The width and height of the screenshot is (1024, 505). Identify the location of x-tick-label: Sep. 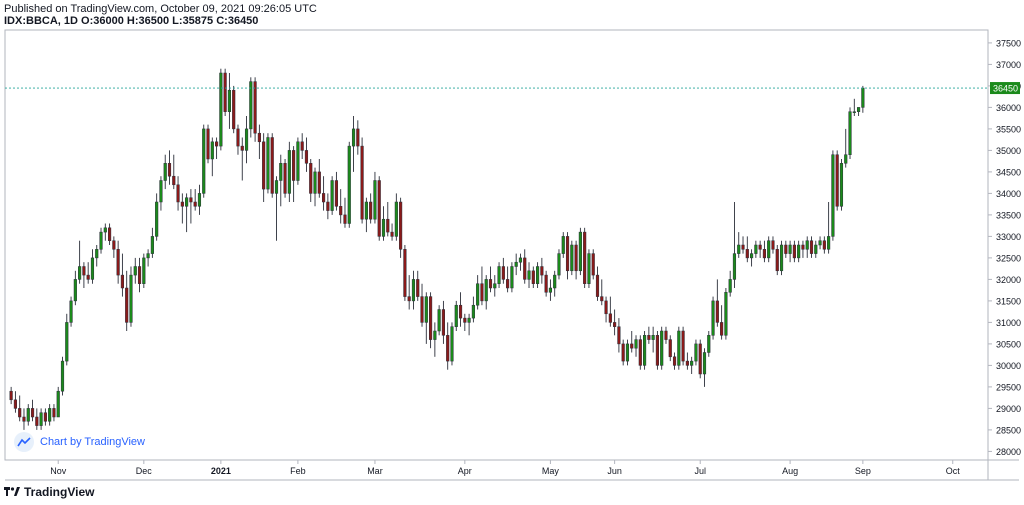
(863, 471).